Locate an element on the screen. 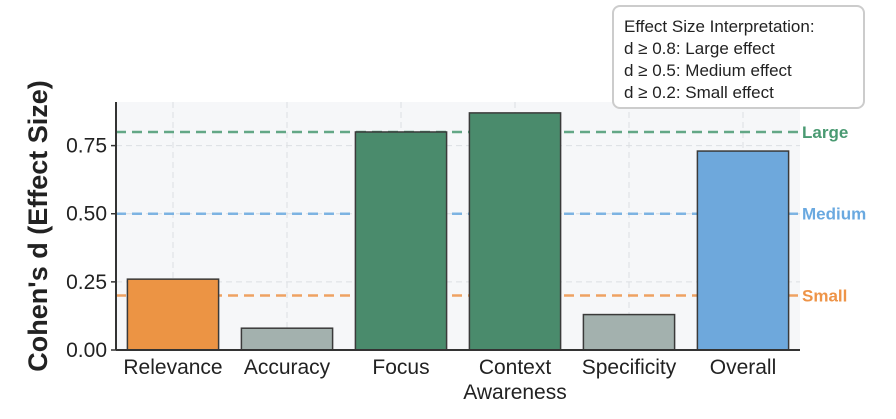 The height and width of the screenshot is (419, 896). y-tick-label: 0.25 is located at coordinates (86, 282).